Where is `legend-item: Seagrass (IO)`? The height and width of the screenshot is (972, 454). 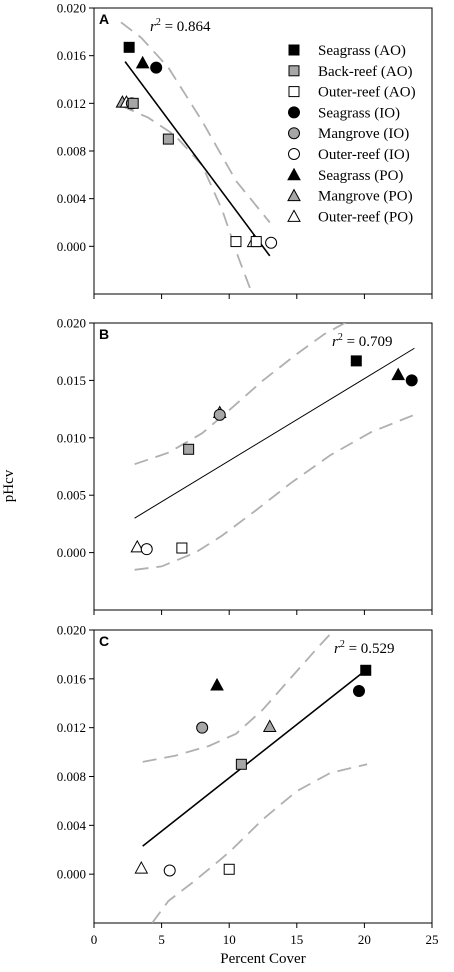
legend-item: Seagrass (IO) is located at coordinates (344, 113).